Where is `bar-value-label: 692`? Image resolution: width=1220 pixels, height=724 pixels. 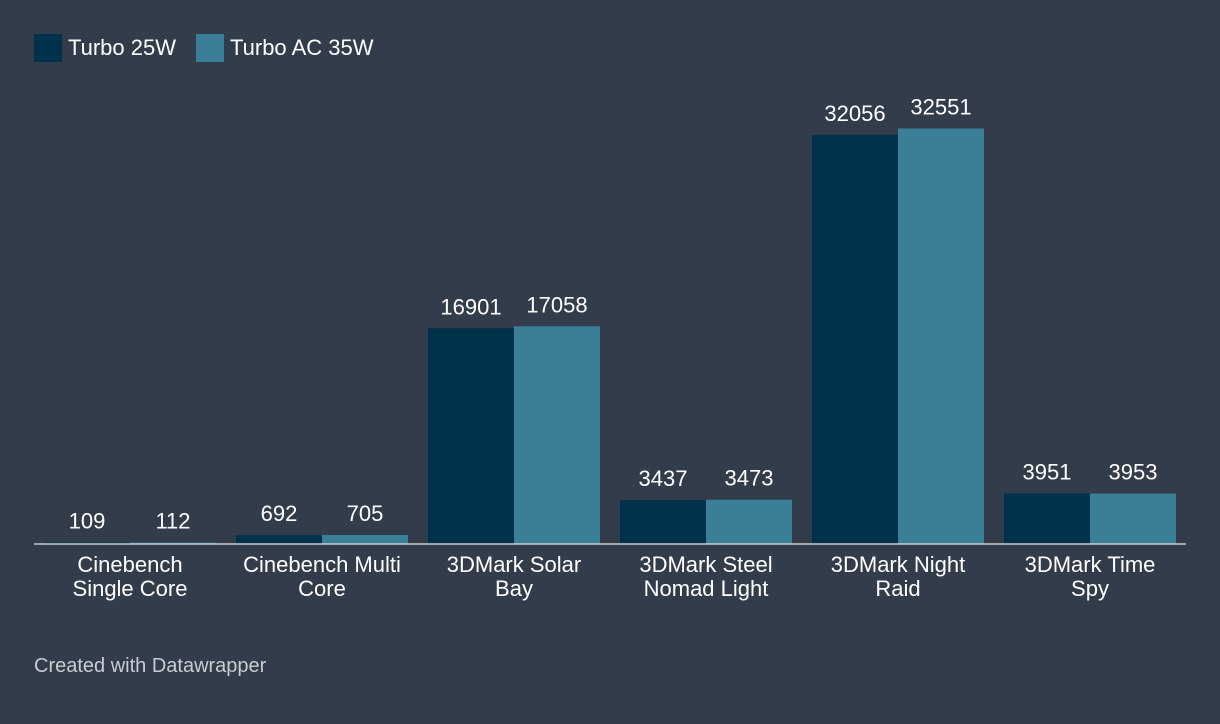
bar-value-label: 692 is located at coordinates (279, 513).